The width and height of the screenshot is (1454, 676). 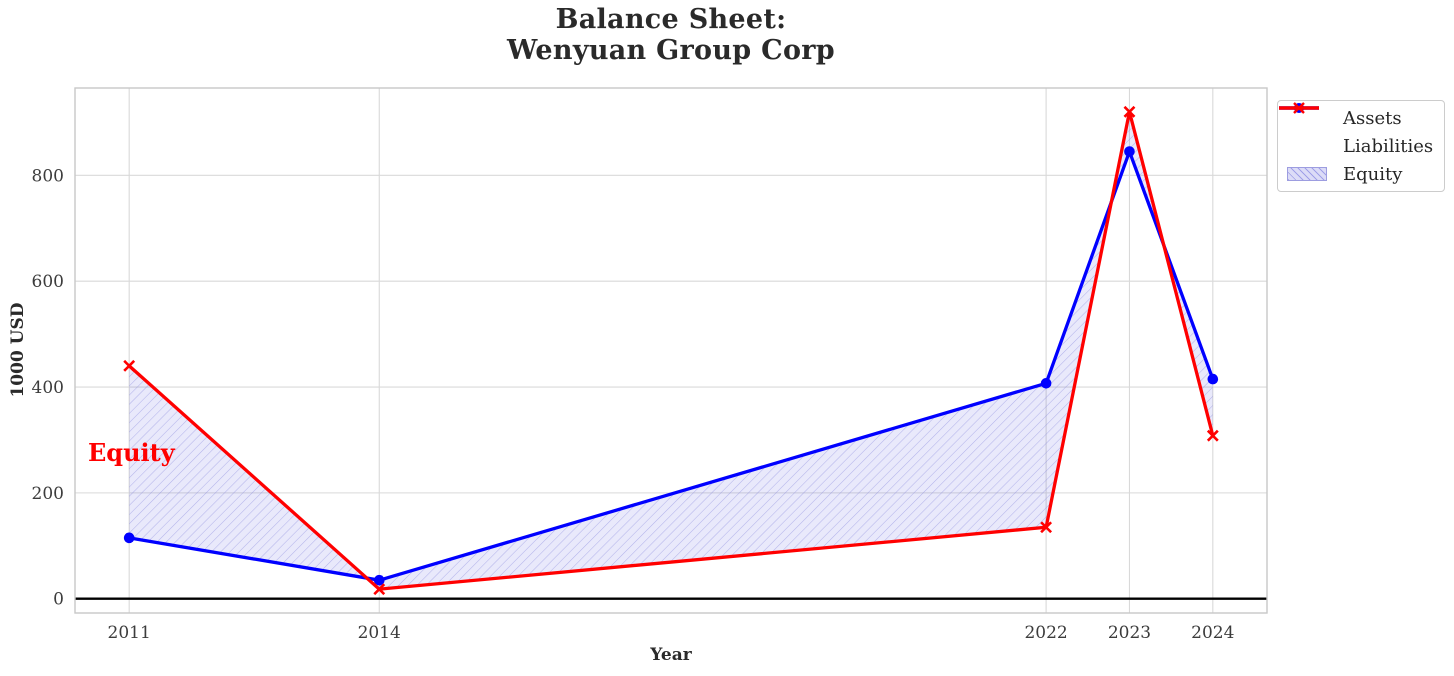 I want to click on y-axis-label: 1000 USD, so click(x=18, y=350).